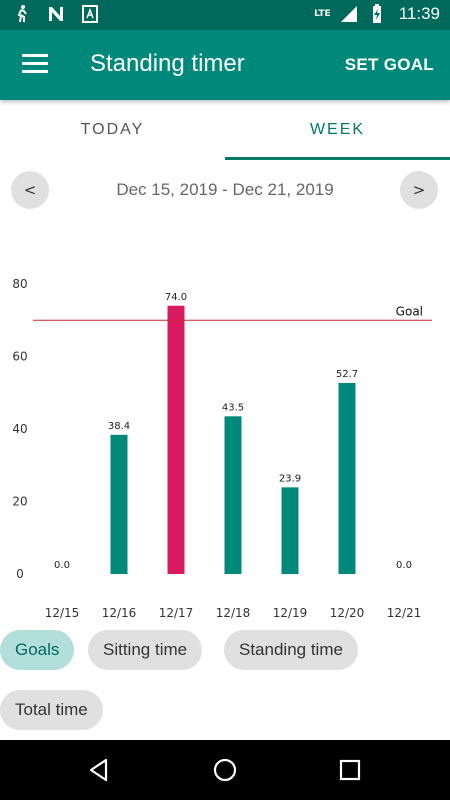  What do you see at coordinates (22, 14) in the screenshot?
I see `walk-icon` at bounding box center [22, 14].